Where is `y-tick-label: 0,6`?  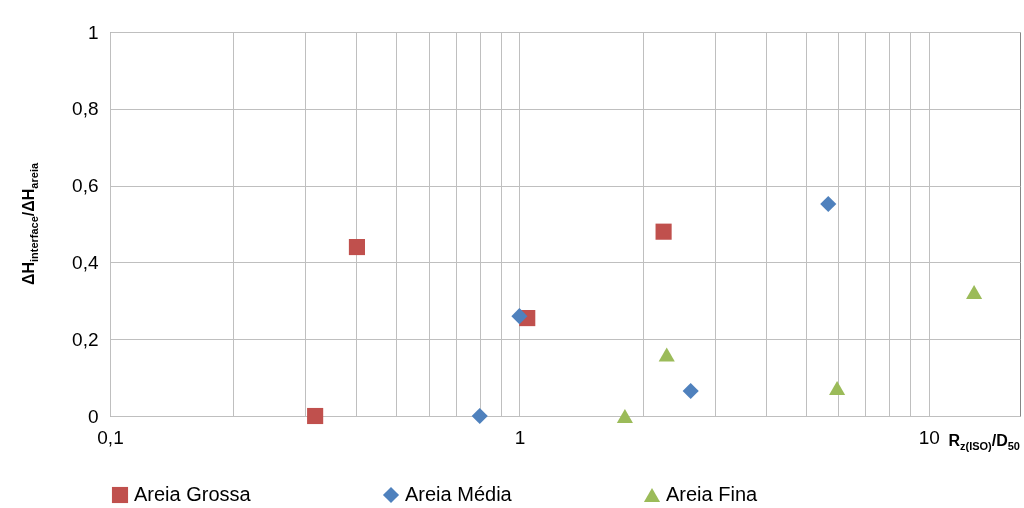 y-tick-label: 0,6 is located at coordinates (85, 186).